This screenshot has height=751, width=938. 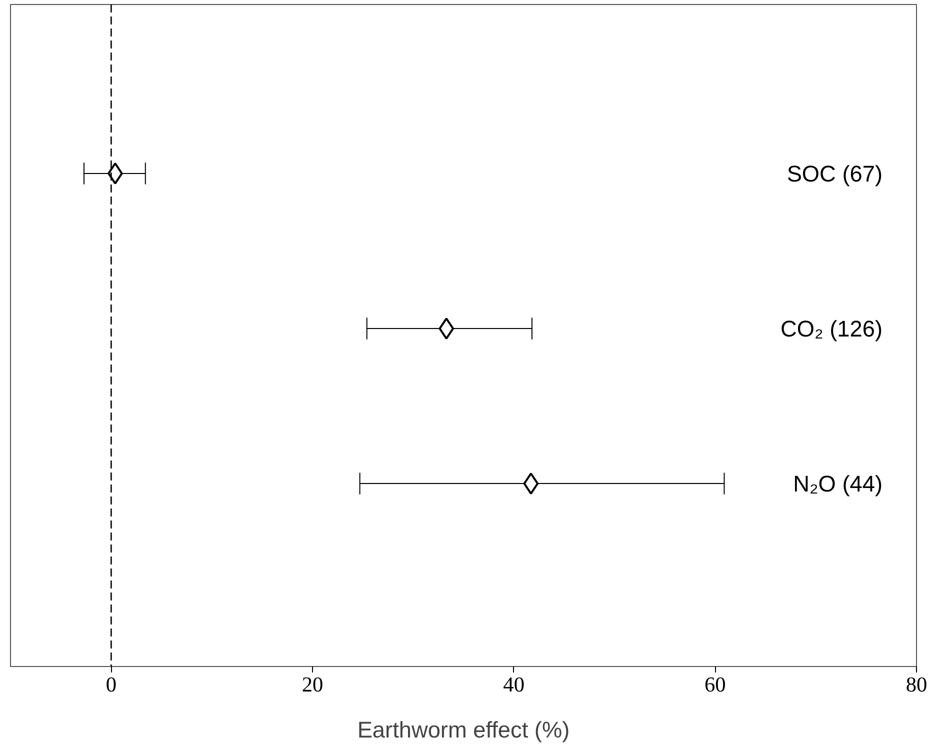 I want to click on x-axis-title: Earthworm effect (%), so click(x=463, y=729).